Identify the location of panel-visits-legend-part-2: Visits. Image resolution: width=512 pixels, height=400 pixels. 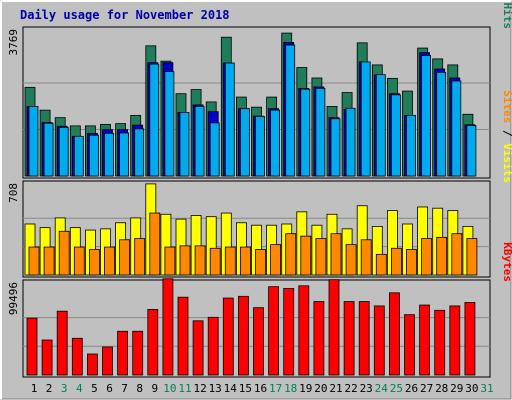
(506, 163).